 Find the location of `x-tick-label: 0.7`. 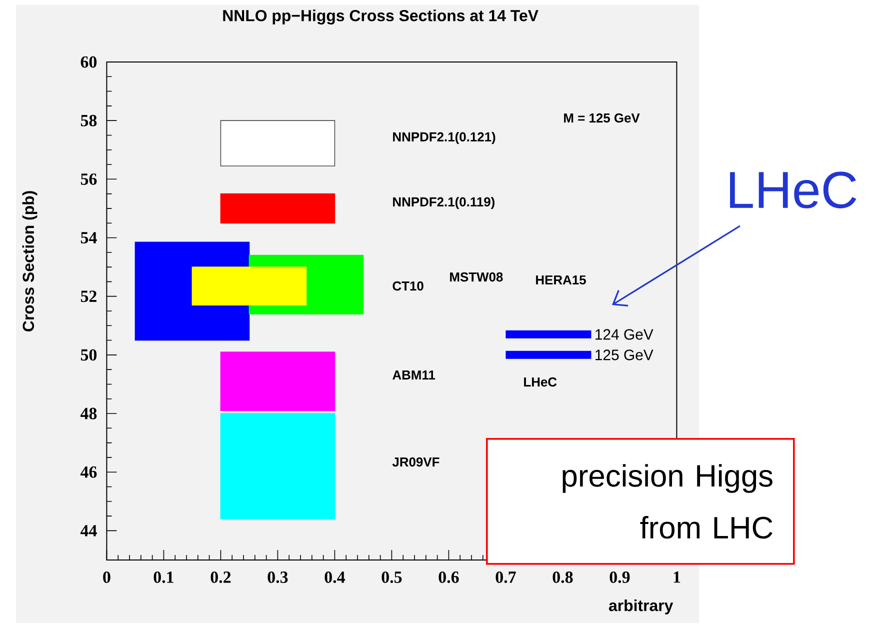

x-tick-label: 0.7 is located at coordinates (506, 578).